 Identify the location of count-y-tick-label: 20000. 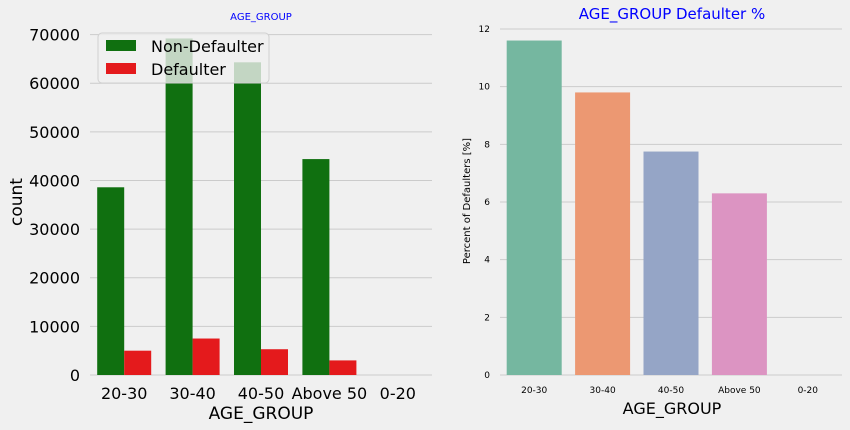
(54, 278).